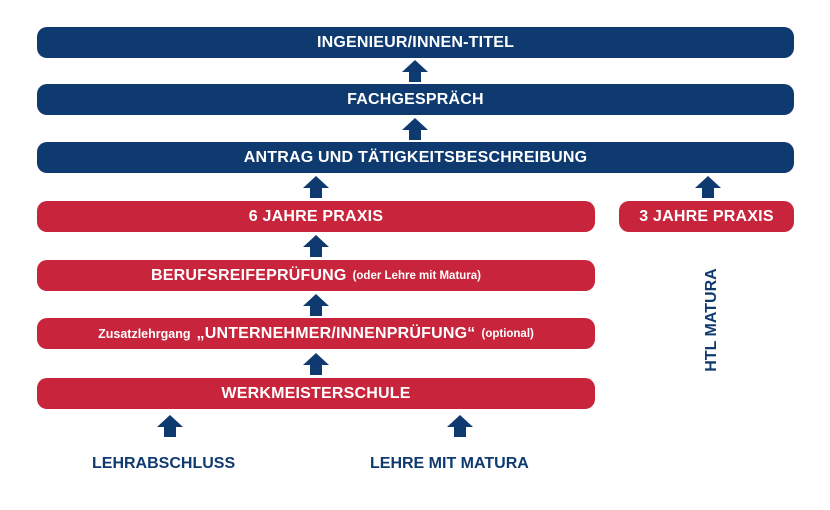  I want to click on step-werkmeisterschule: WERKMEISTERSCHULE, so click(316, 393).